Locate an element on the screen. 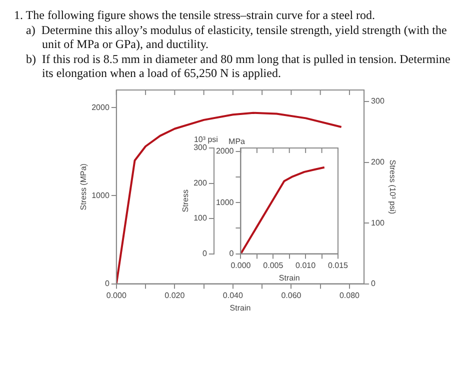 The image size is (474, 372). y2-axis-title: Stress is located at coordinates (185, 201).